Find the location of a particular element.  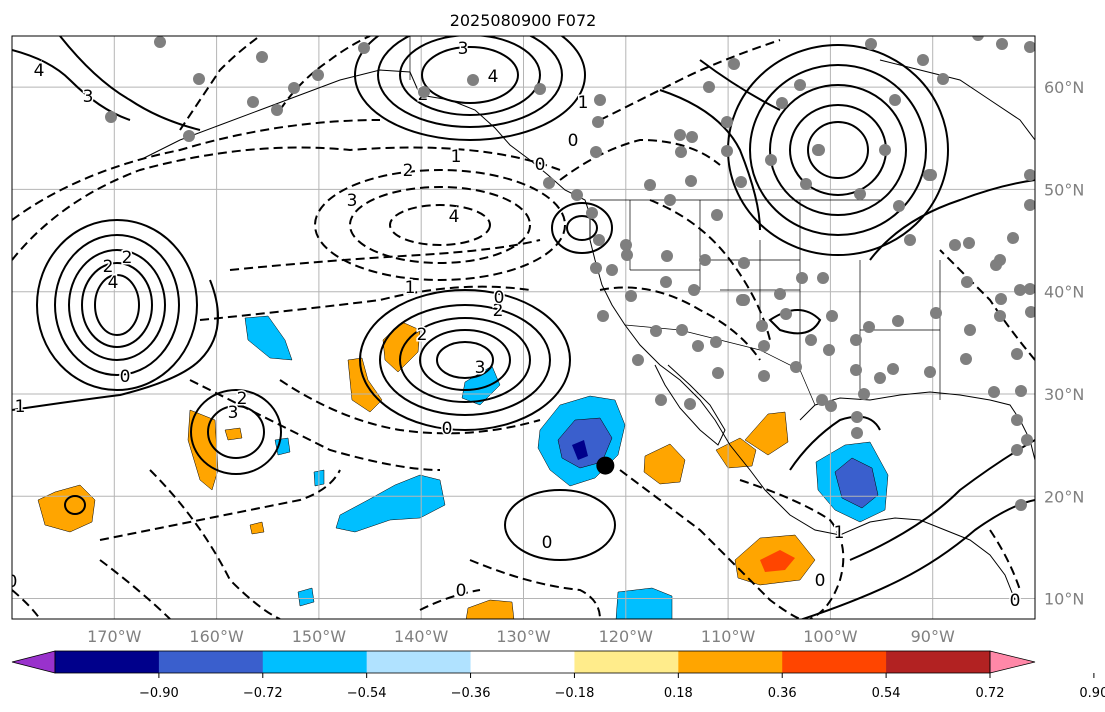

border-us-mexico is located at coordinates (720, 365).